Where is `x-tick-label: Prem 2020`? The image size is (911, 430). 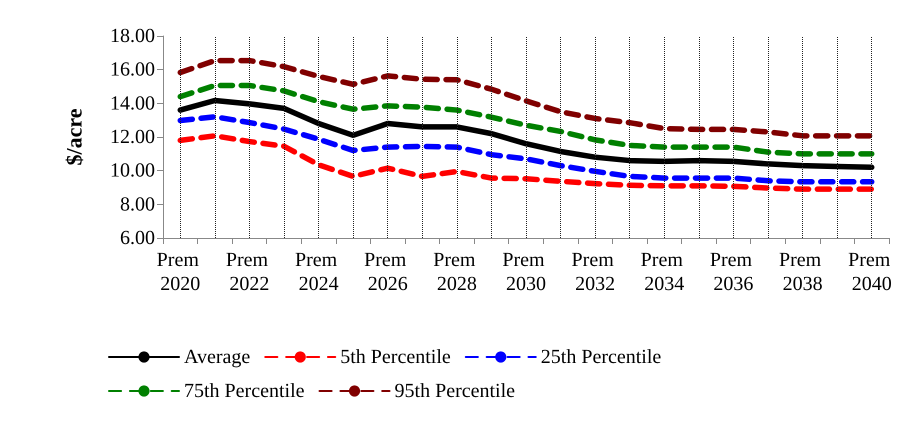 x-tick-label: Prem 2020 is located at coordinates (180, 272).